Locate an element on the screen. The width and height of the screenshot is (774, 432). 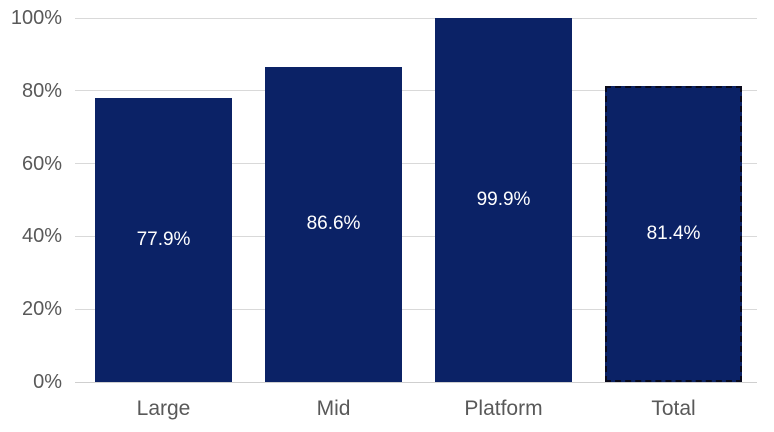
bar-total is located at coordinates (673, 233).